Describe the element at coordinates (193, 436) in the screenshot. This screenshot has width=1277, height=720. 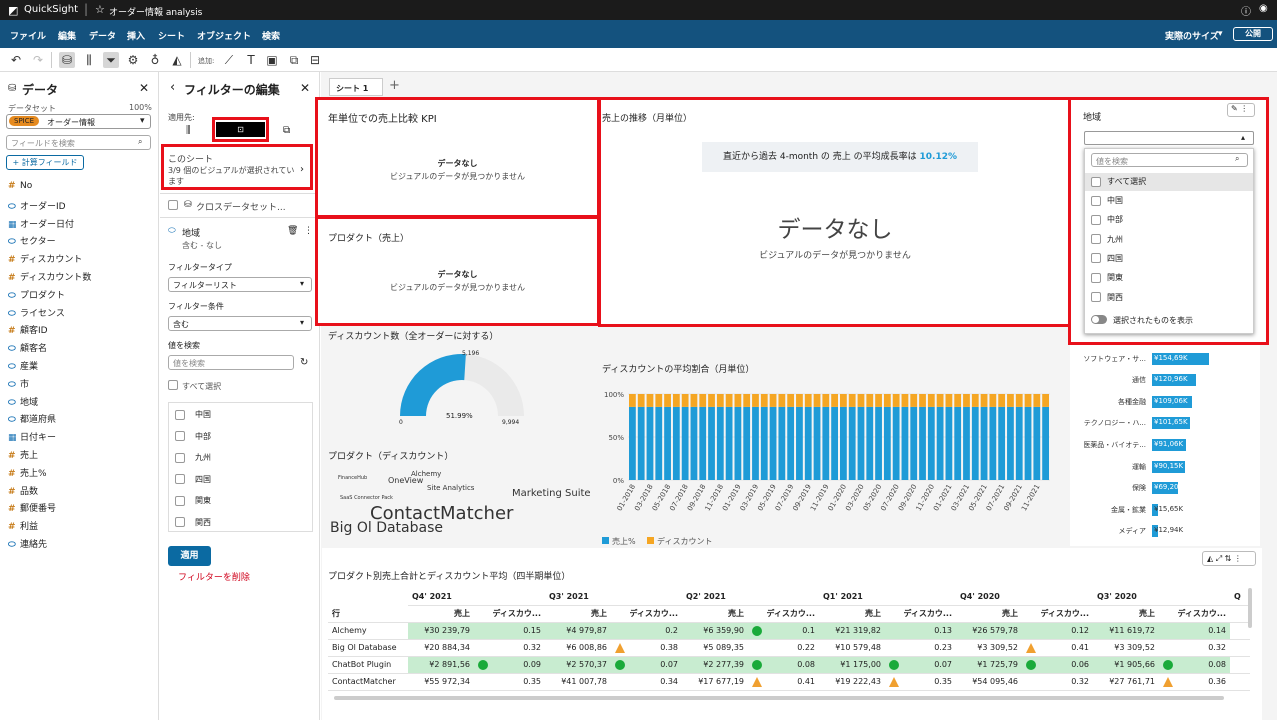
I see `filter-value-item: 中部` at that location.